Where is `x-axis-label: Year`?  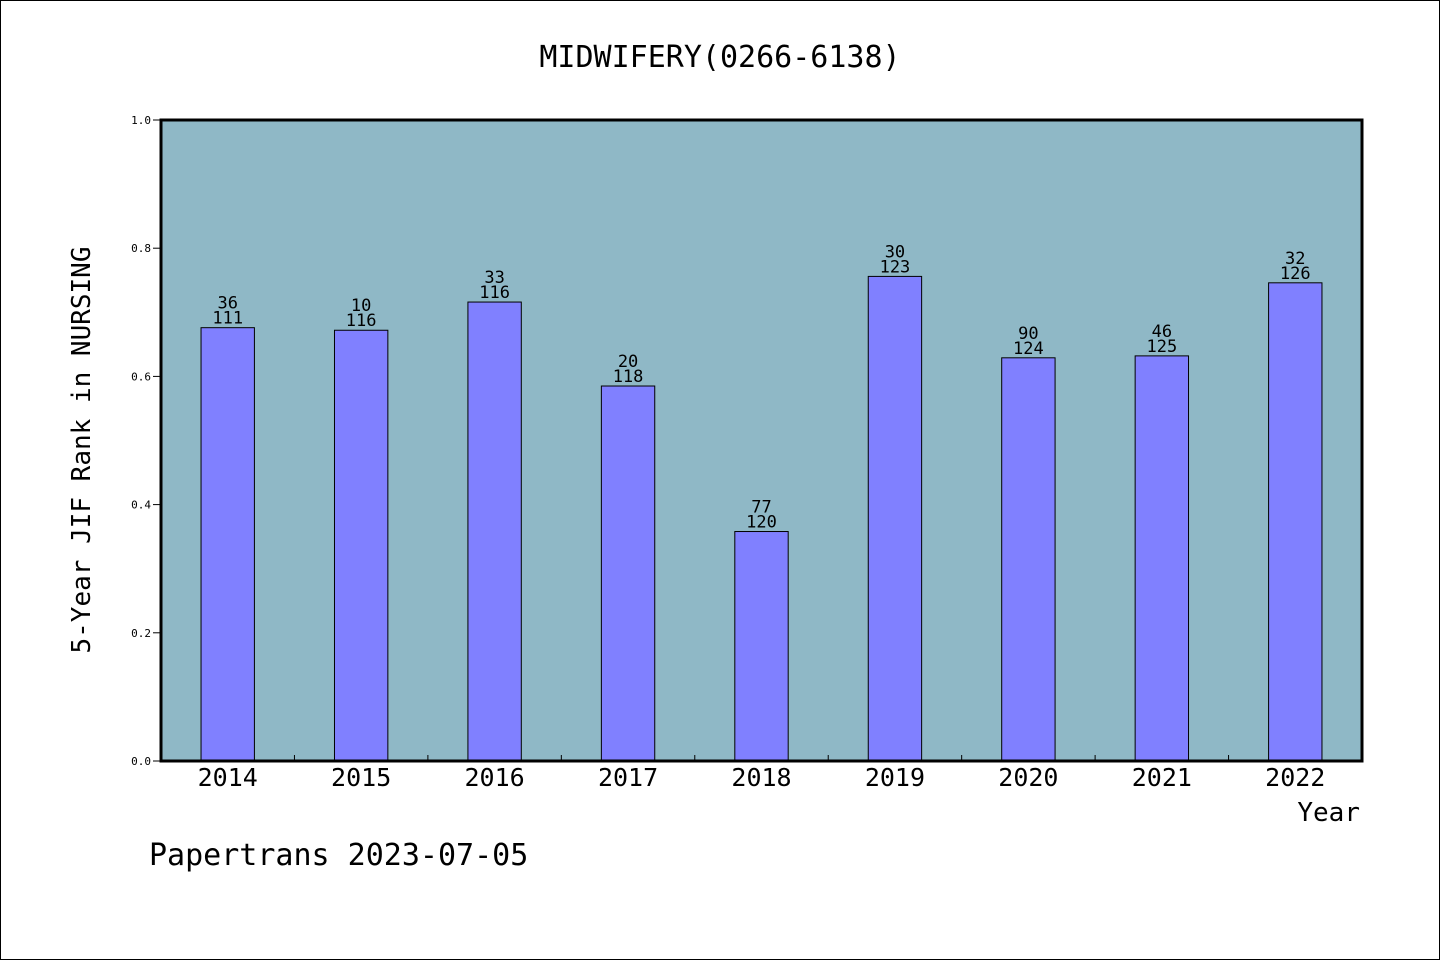
x-axis-label: Year is located at coordinates (1328, 813).